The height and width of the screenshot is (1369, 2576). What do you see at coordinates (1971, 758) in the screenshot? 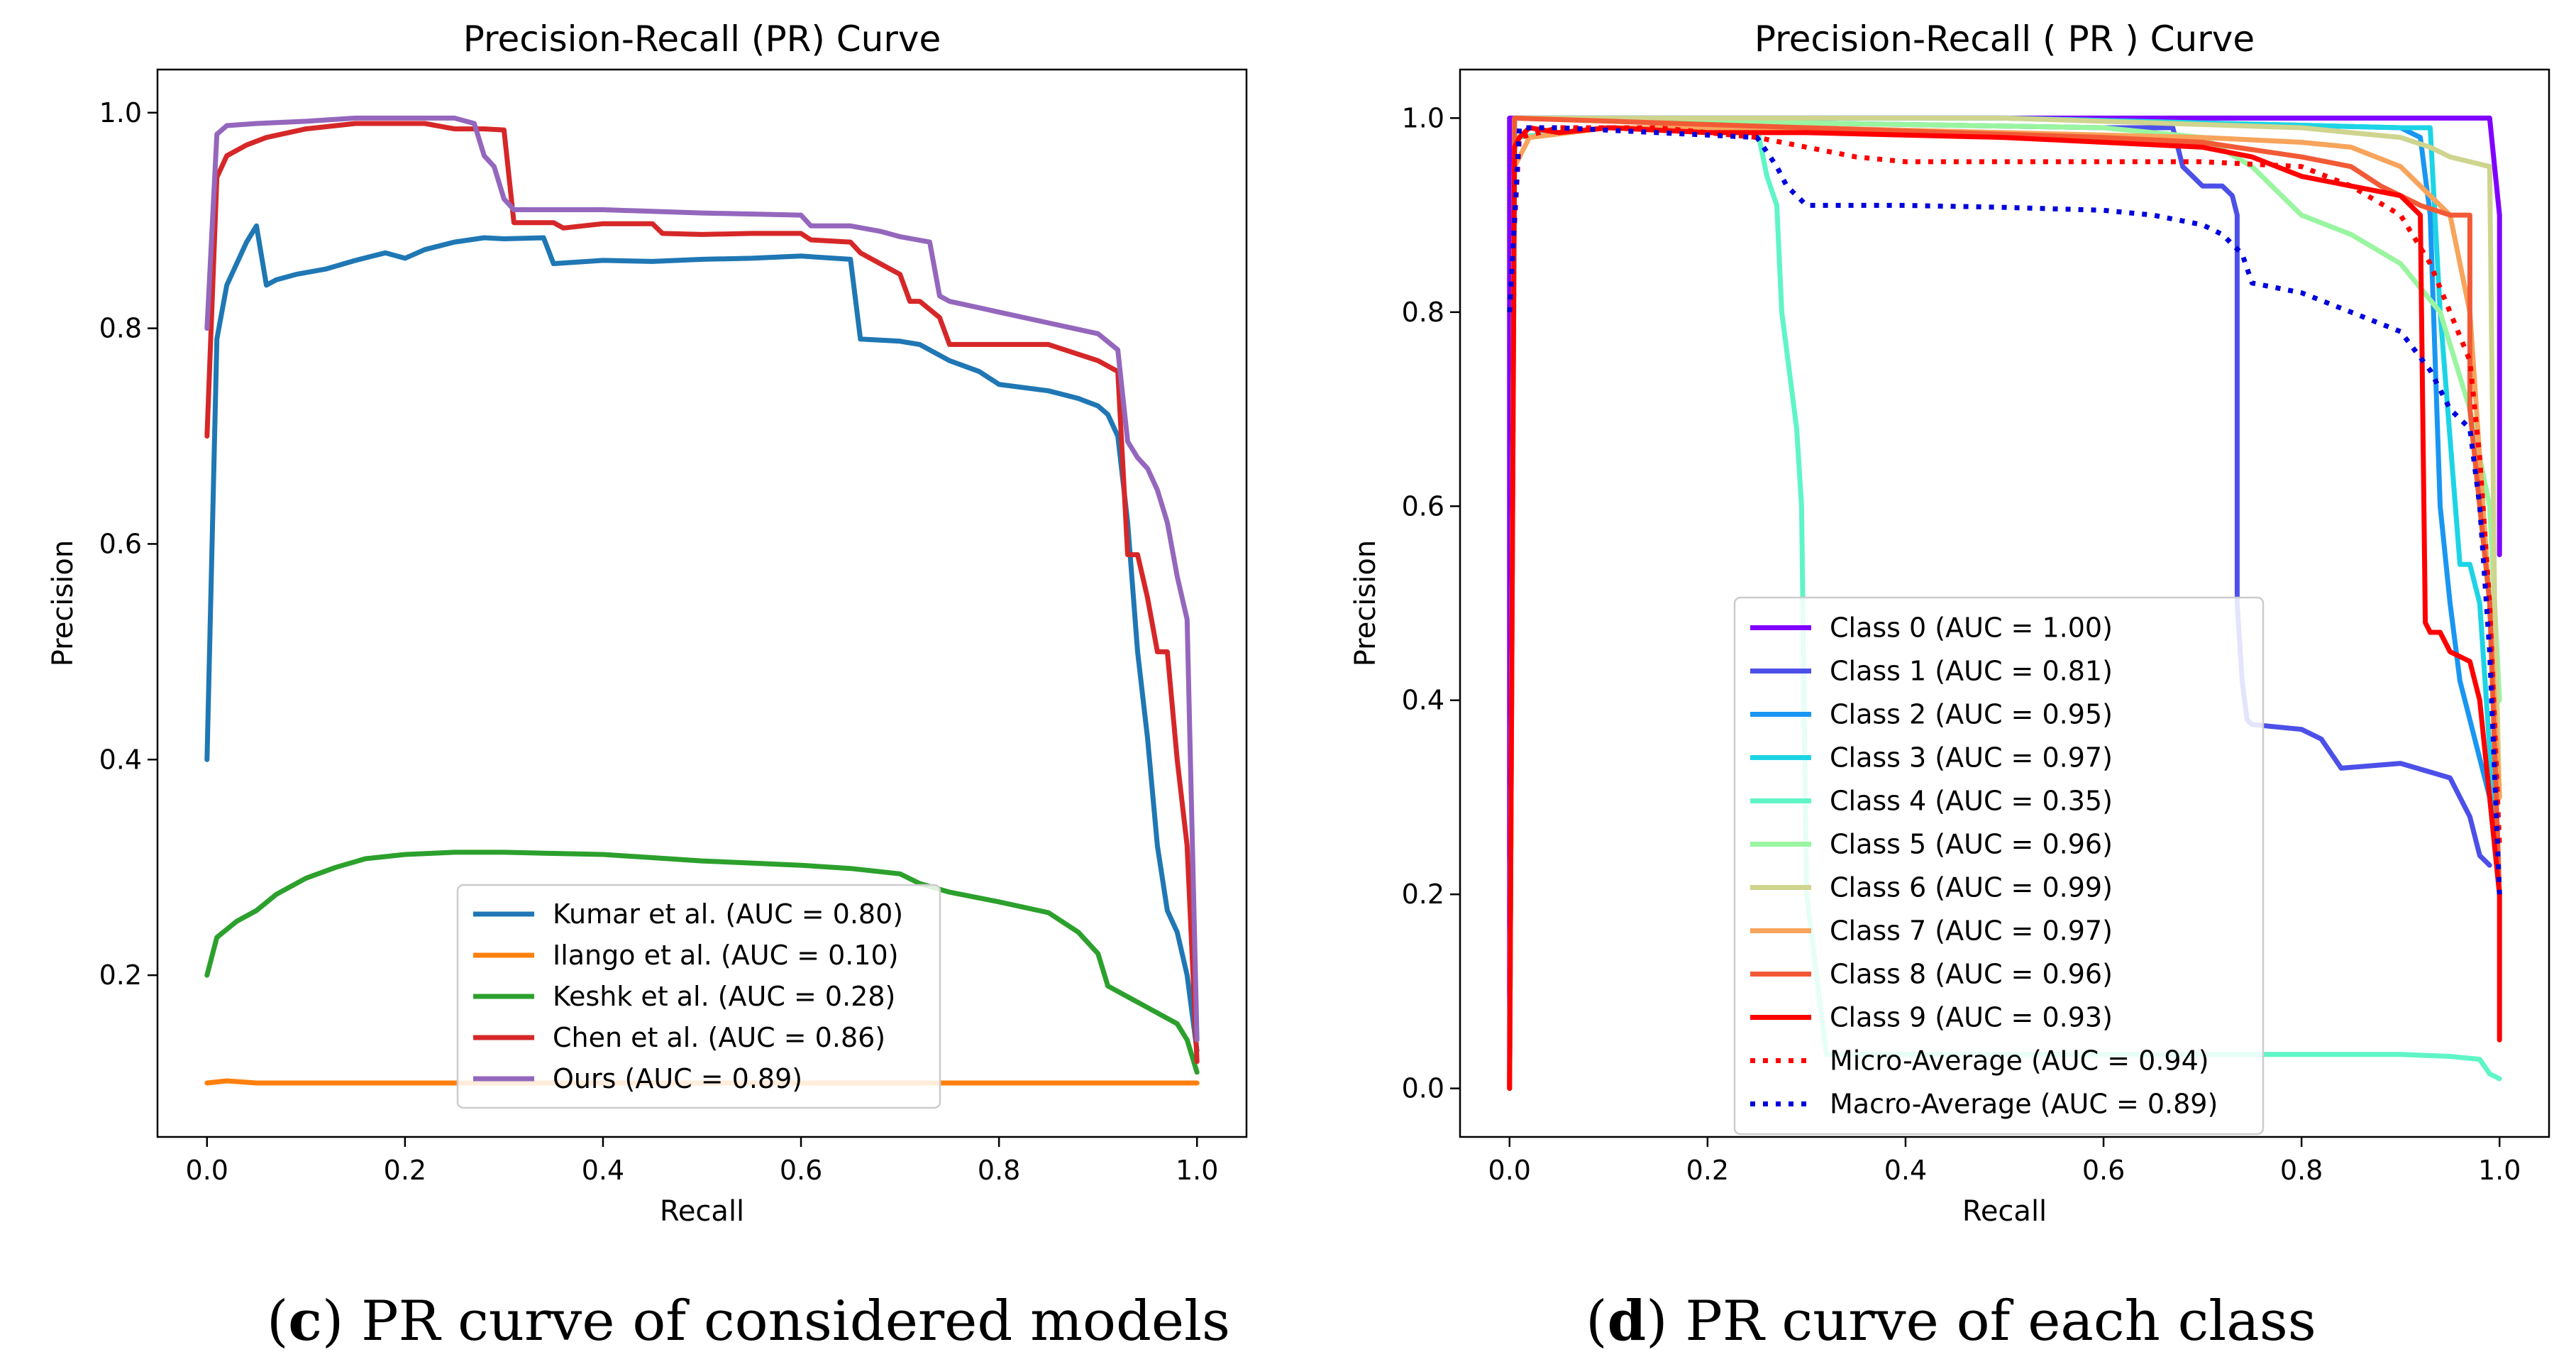
I see `right-legend-entry-3: Class 3 (AUC = 0.97)` at bounding box center [1971, 758].